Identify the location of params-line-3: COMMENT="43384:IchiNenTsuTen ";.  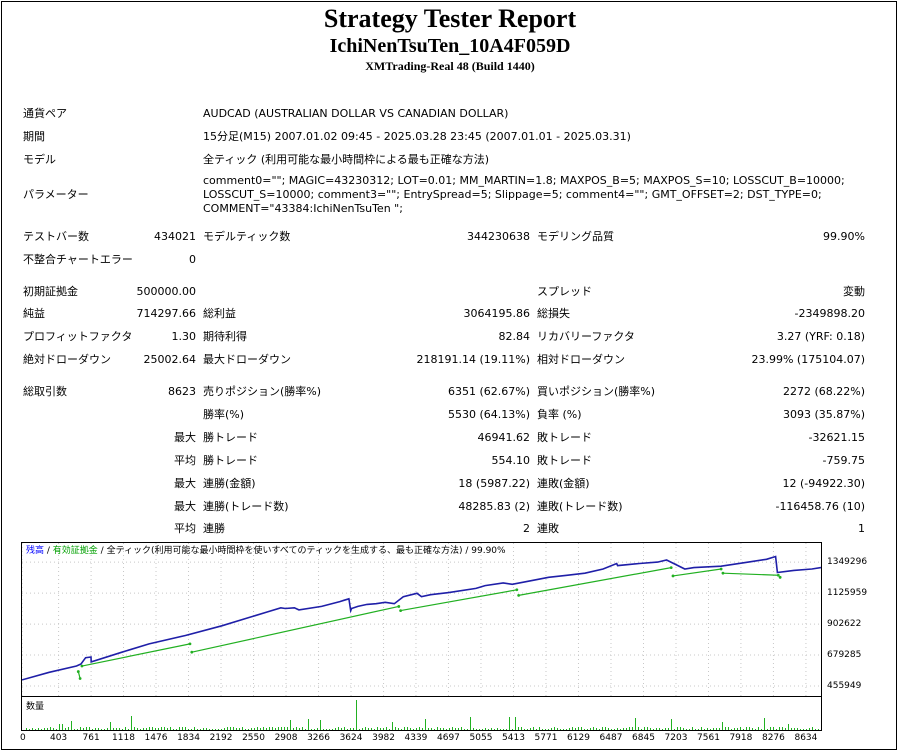
(303, 208).